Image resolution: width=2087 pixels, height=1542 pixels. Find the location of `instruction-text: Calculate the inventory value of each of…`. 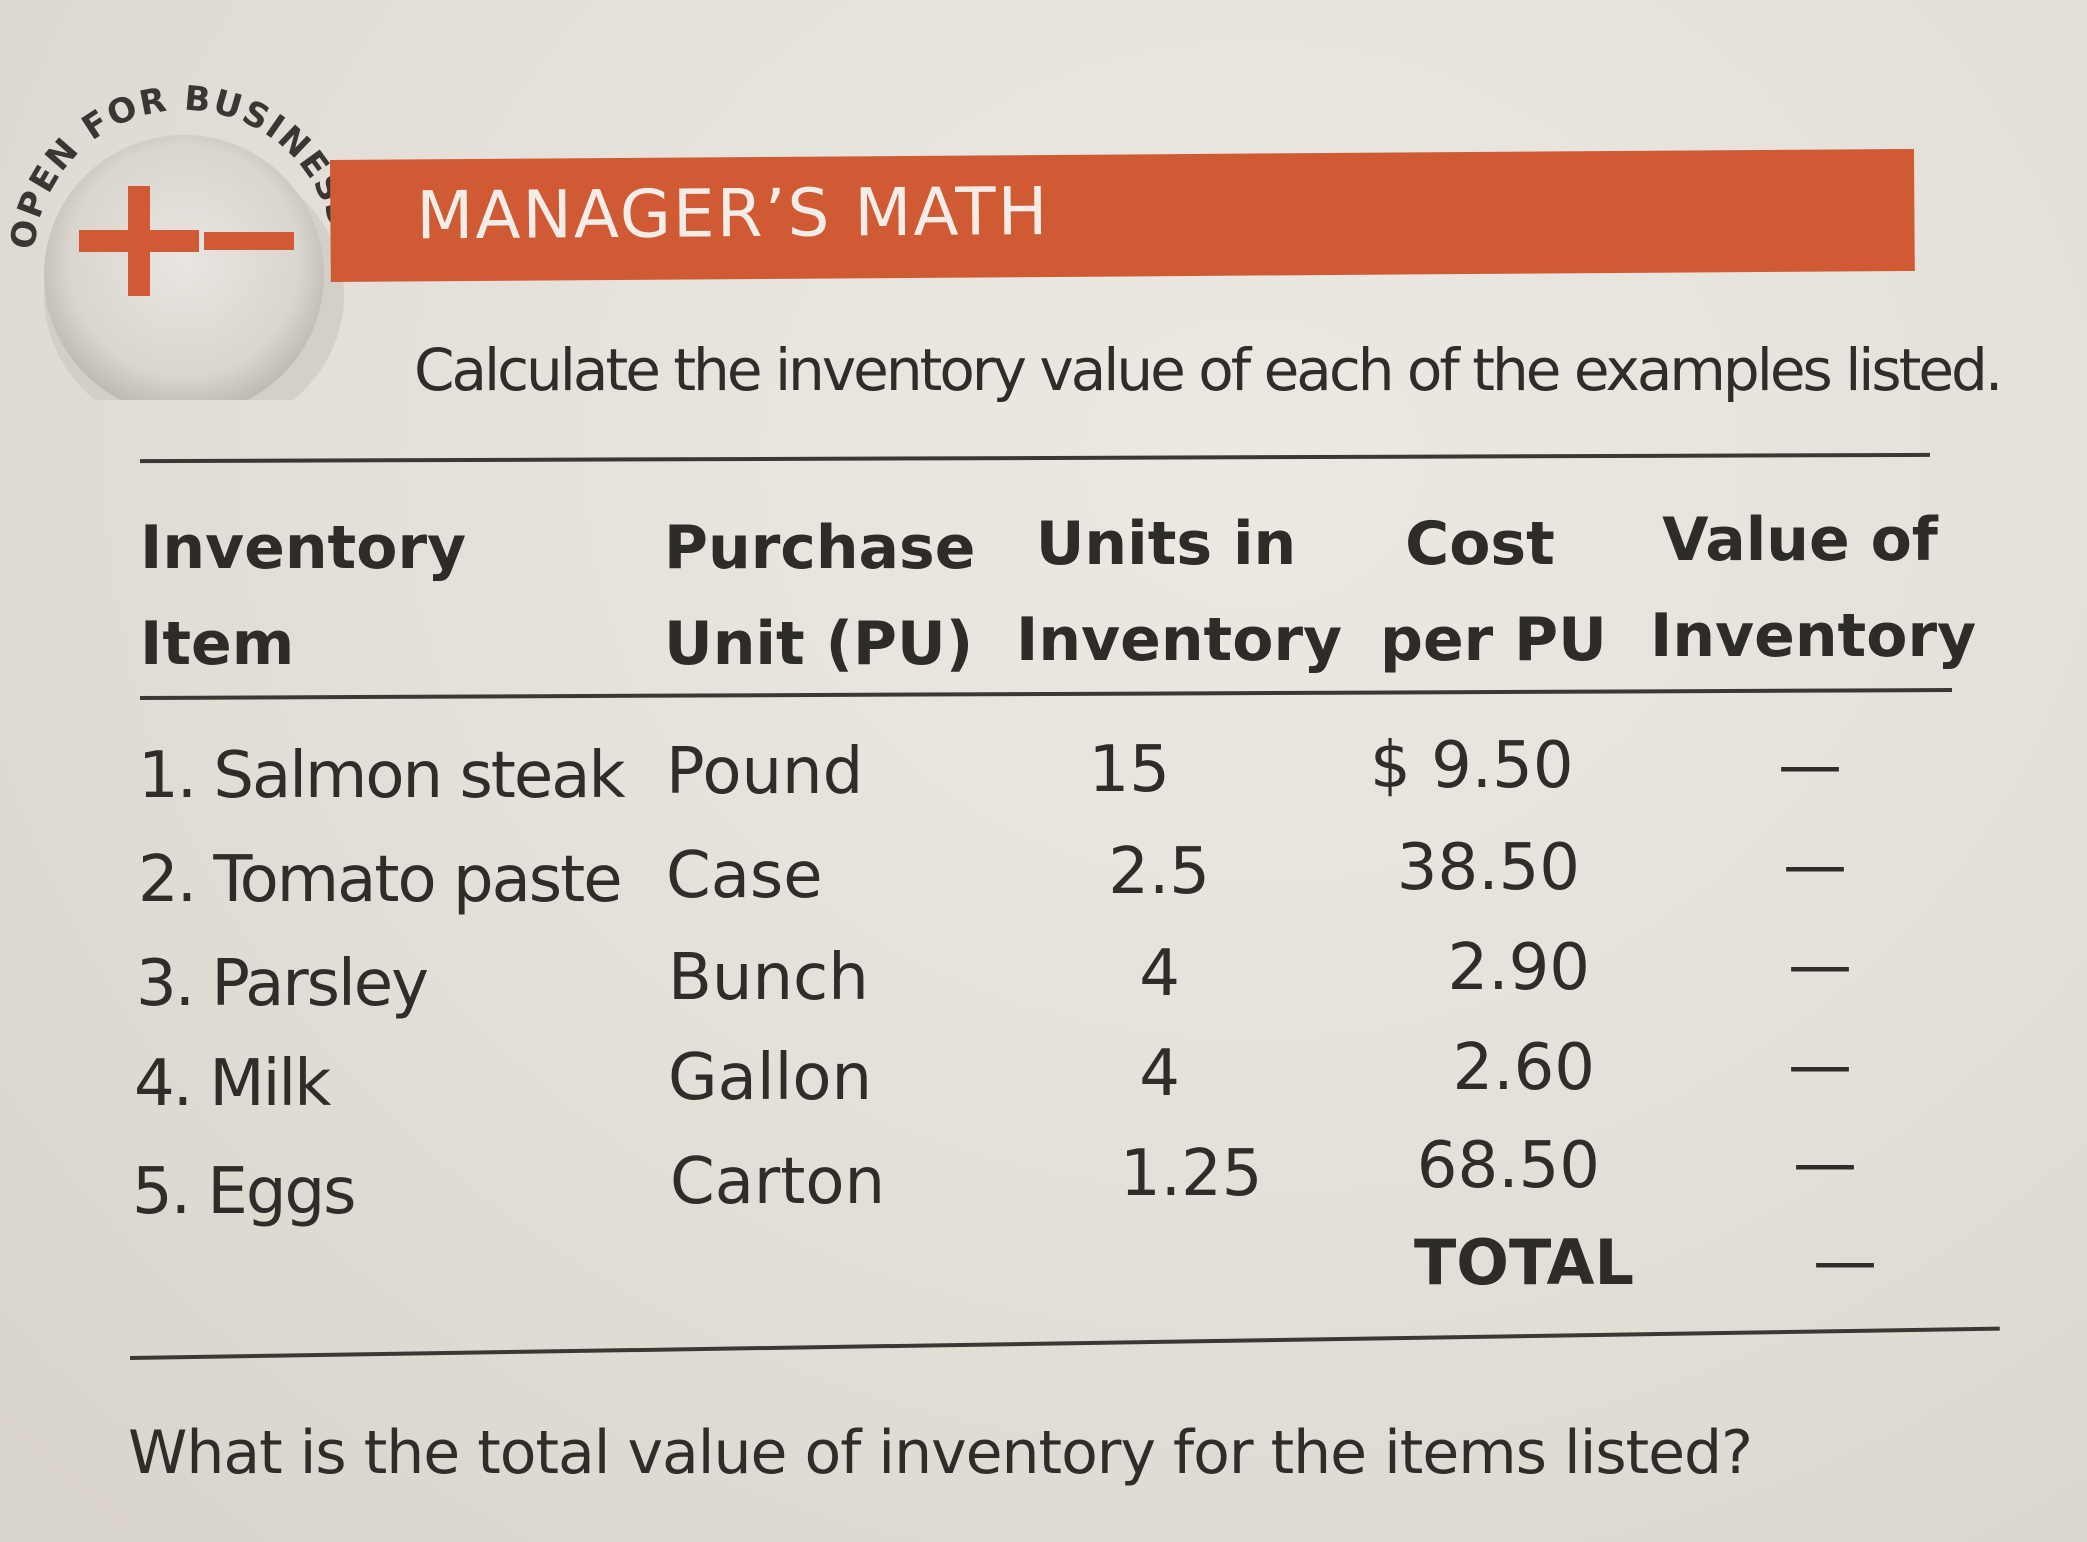

instruction-text: Calculate the inventory value of each of… is located at coordinates (1208, 370).